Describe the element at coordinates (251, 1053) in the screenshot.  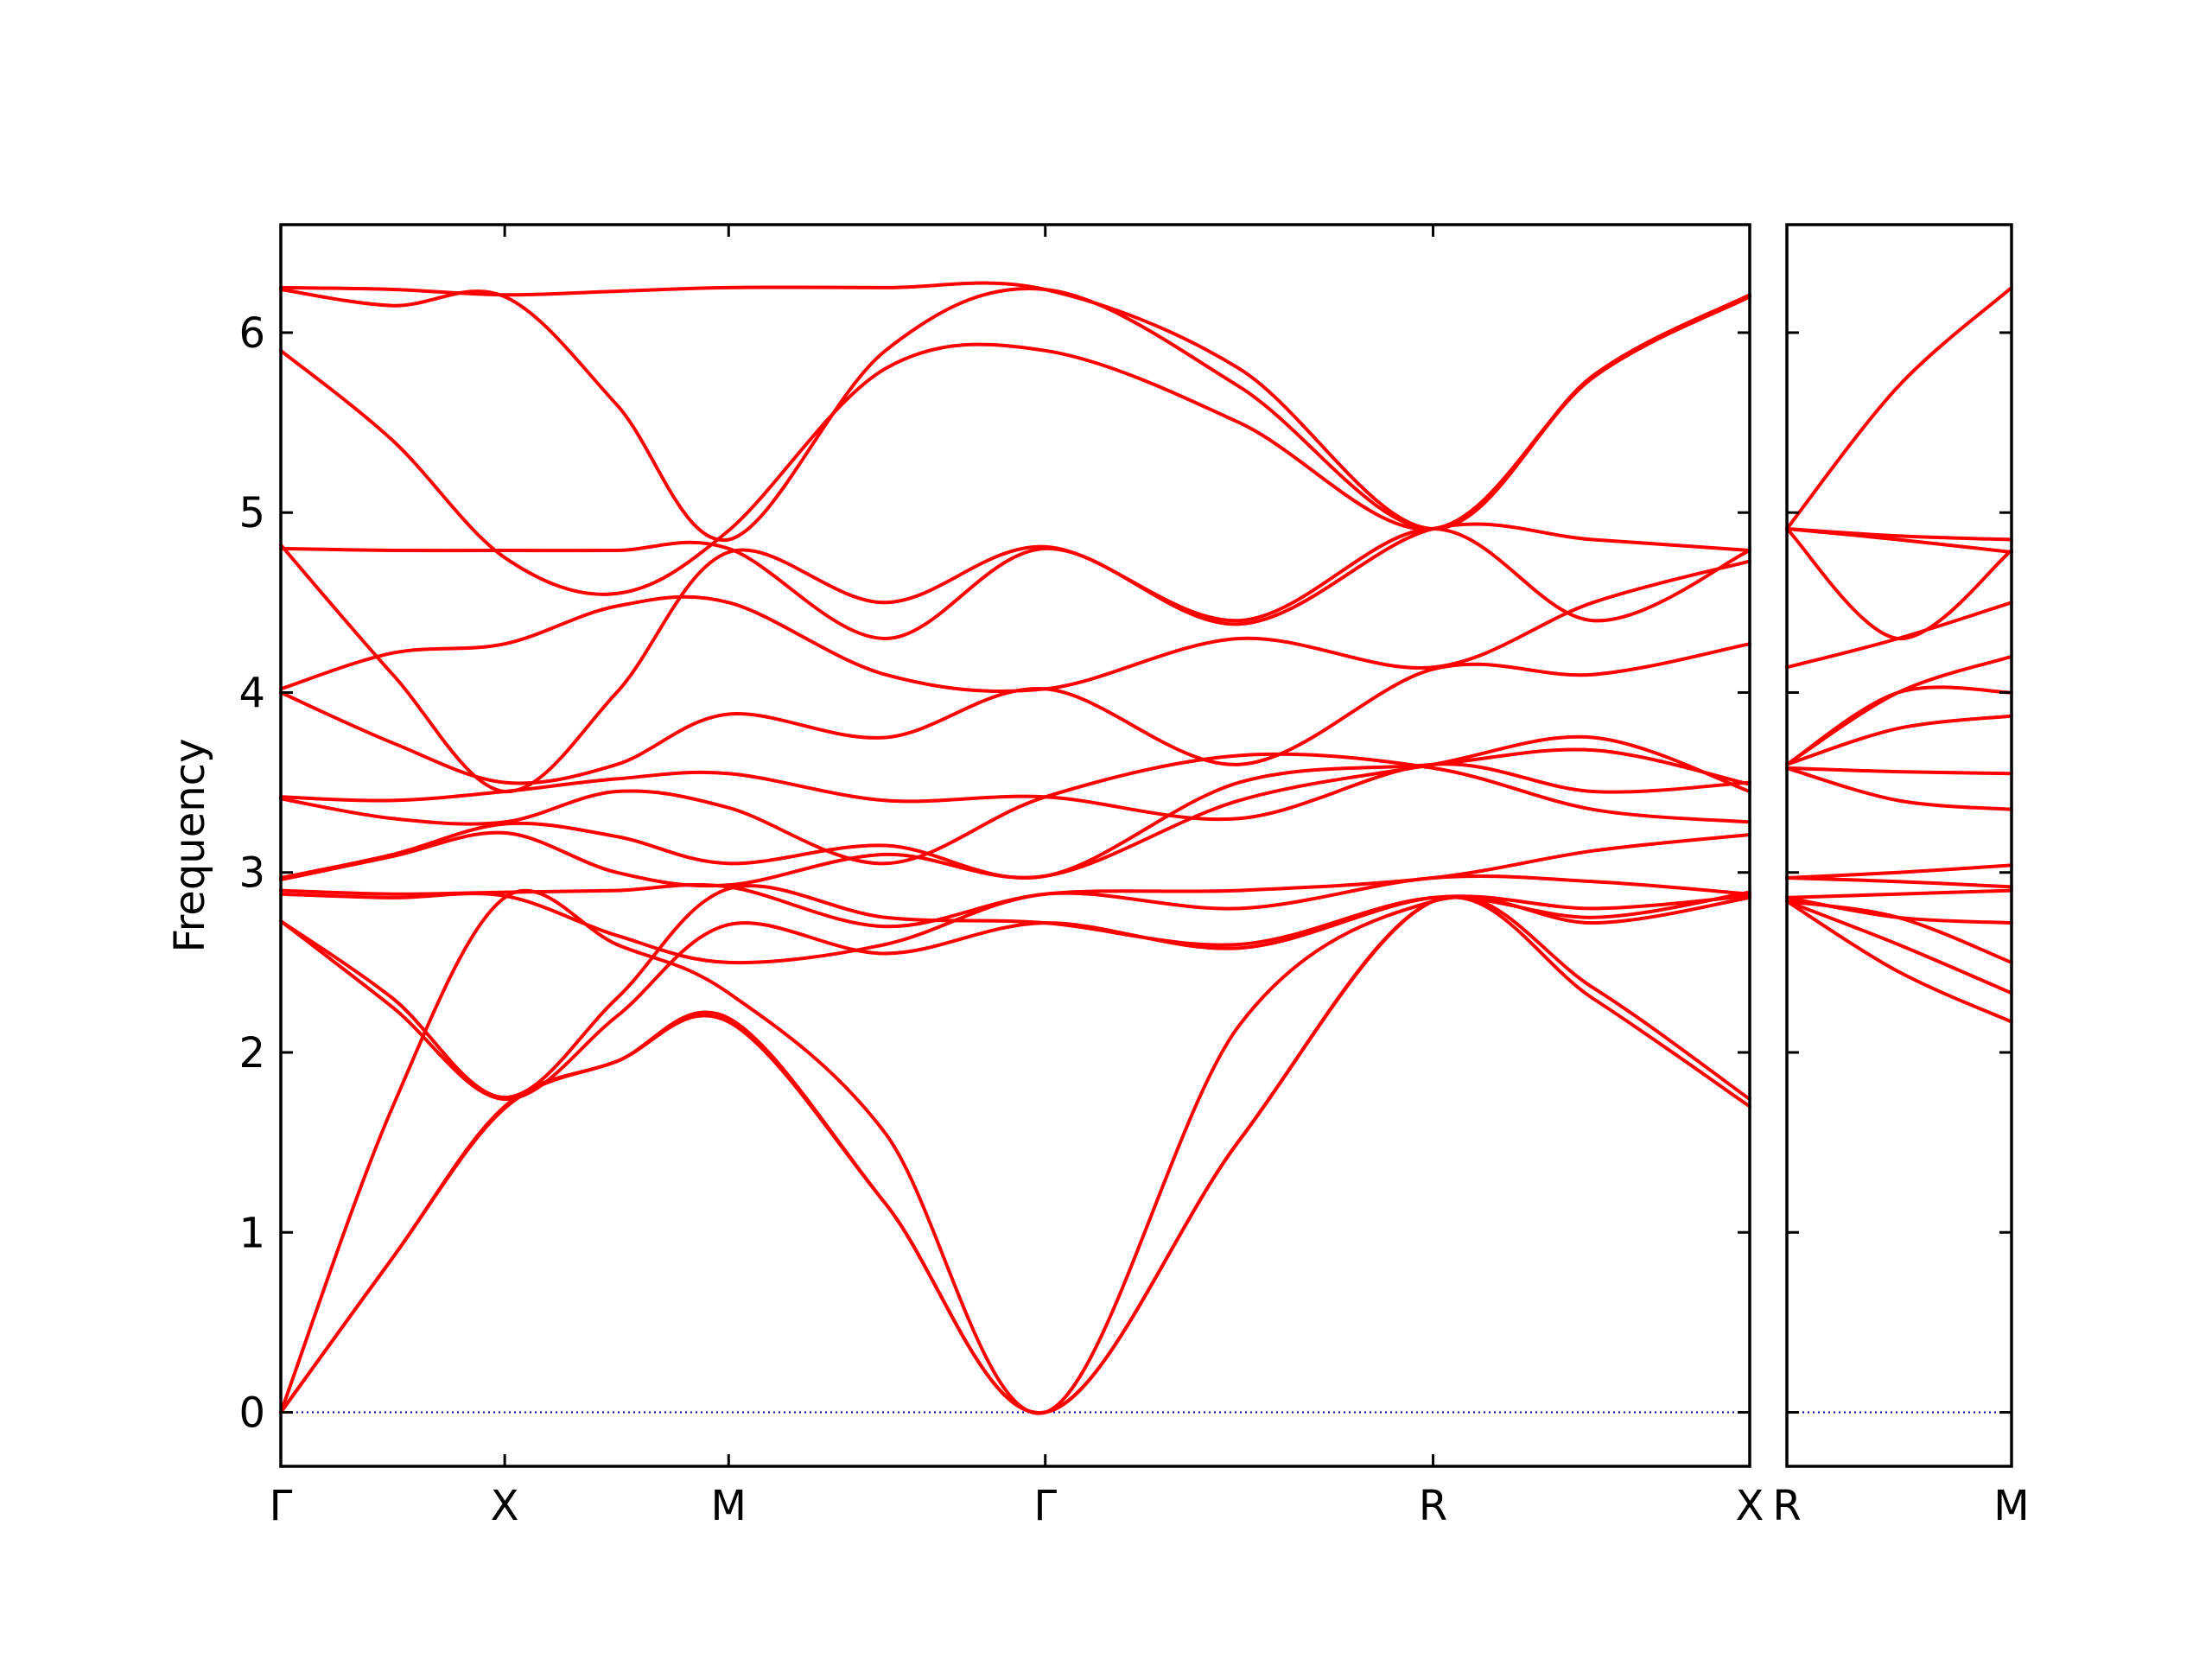
I see `y-tick-label: 2` at that location.